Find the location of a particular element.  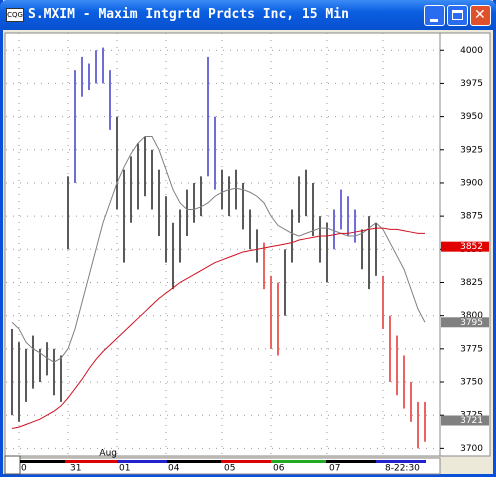

scroll-box is located at coordinates (12, 465).